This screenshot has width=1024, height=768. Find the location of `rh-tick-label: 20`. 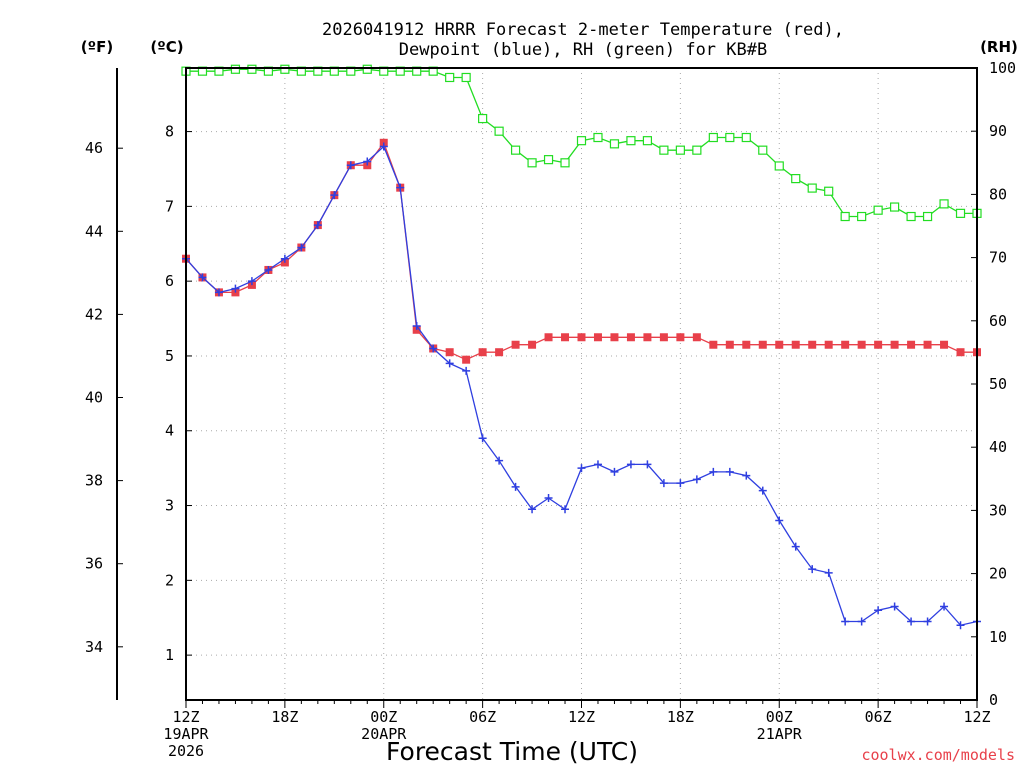

rh-tick-label: 20 is located at coordinates (998, 574).